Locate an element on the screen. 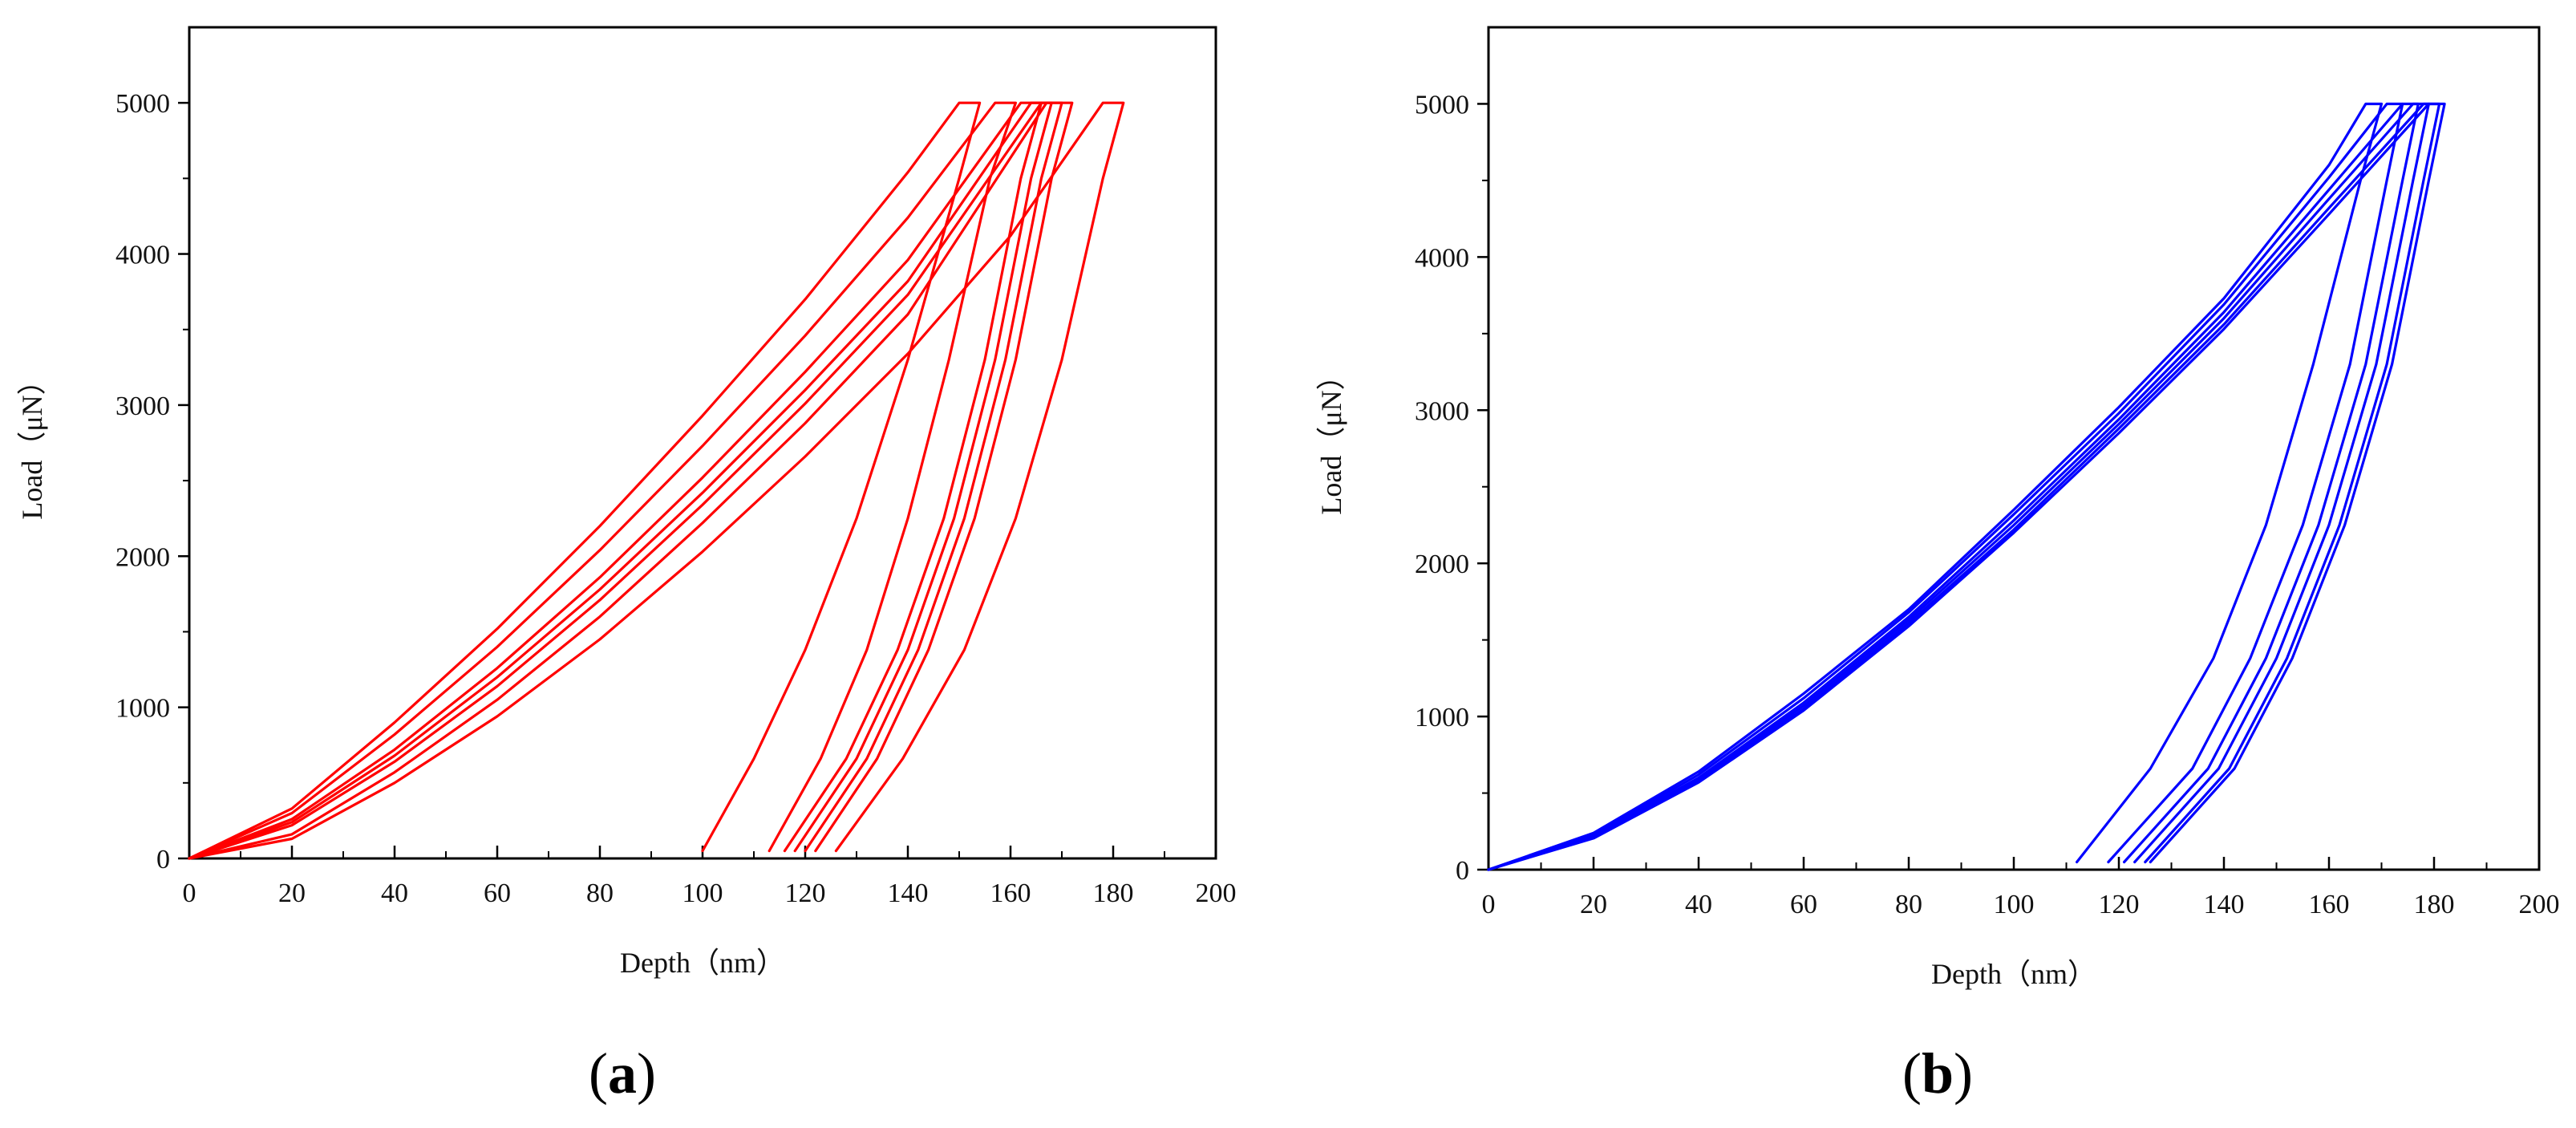 This screenshot has height=1128, width=2576. panel-letter-b: b is located at coordinates (1938, 1073).